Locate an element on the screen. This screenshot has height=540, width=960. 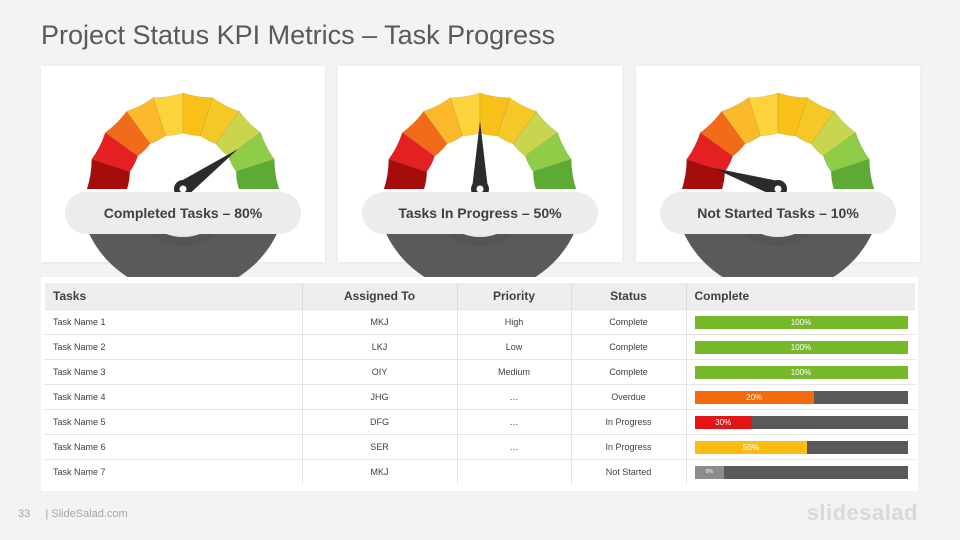
assigned-cell: OIY is located at coordinates (380, 372).